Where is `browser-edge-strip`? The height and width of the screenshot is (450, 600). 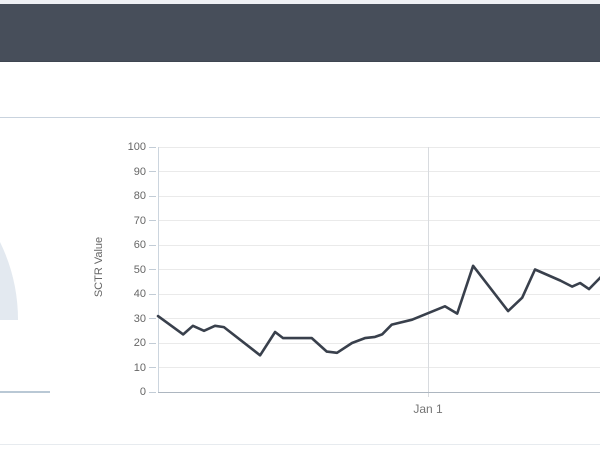 browser-edge-strip is located at coordinates (300, 2).